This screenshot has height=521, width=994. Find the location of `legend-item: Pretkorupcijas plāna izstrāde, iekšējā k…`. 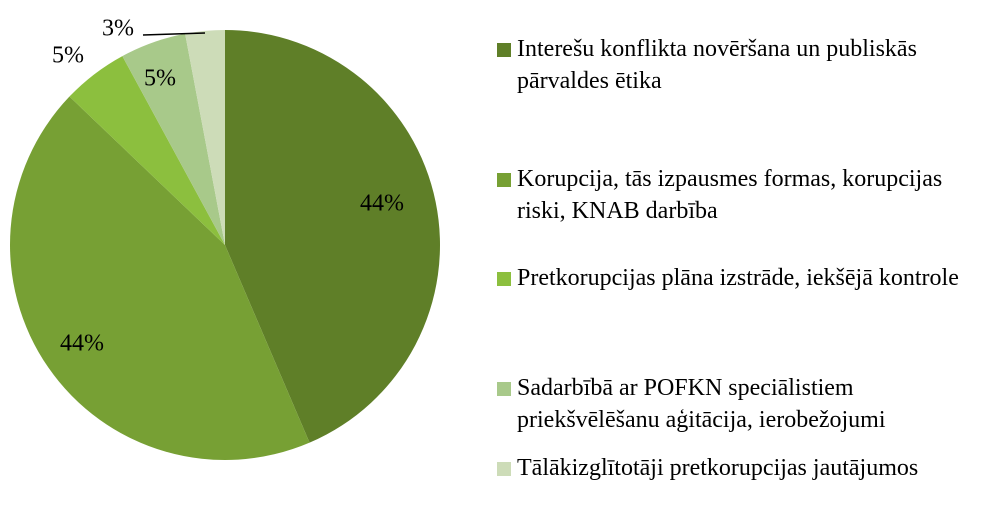

legend-item: Pretkorupcijas plāna izstrāde, iekšējā k… is located at coordinates (732, 278).